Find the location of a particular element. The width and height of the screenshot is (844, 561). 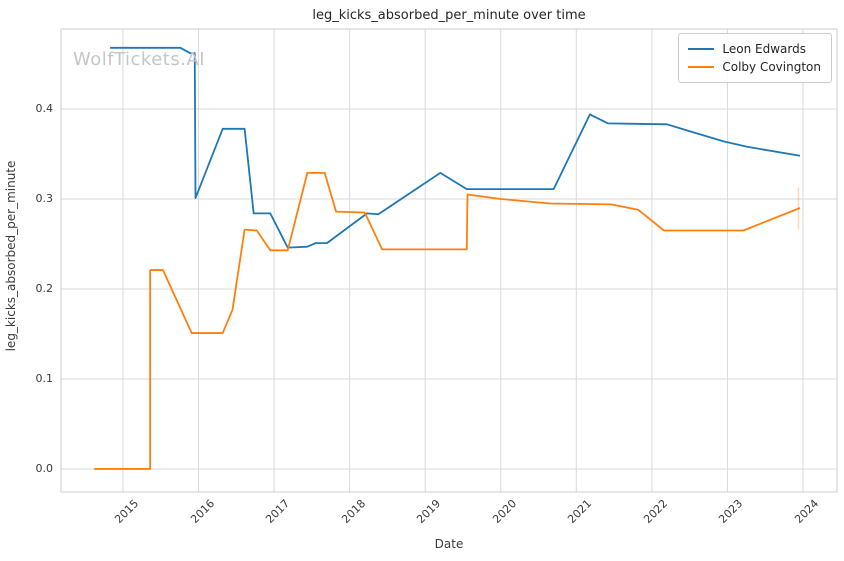

x-axis-label: Date is located at coordinates (449, 544).